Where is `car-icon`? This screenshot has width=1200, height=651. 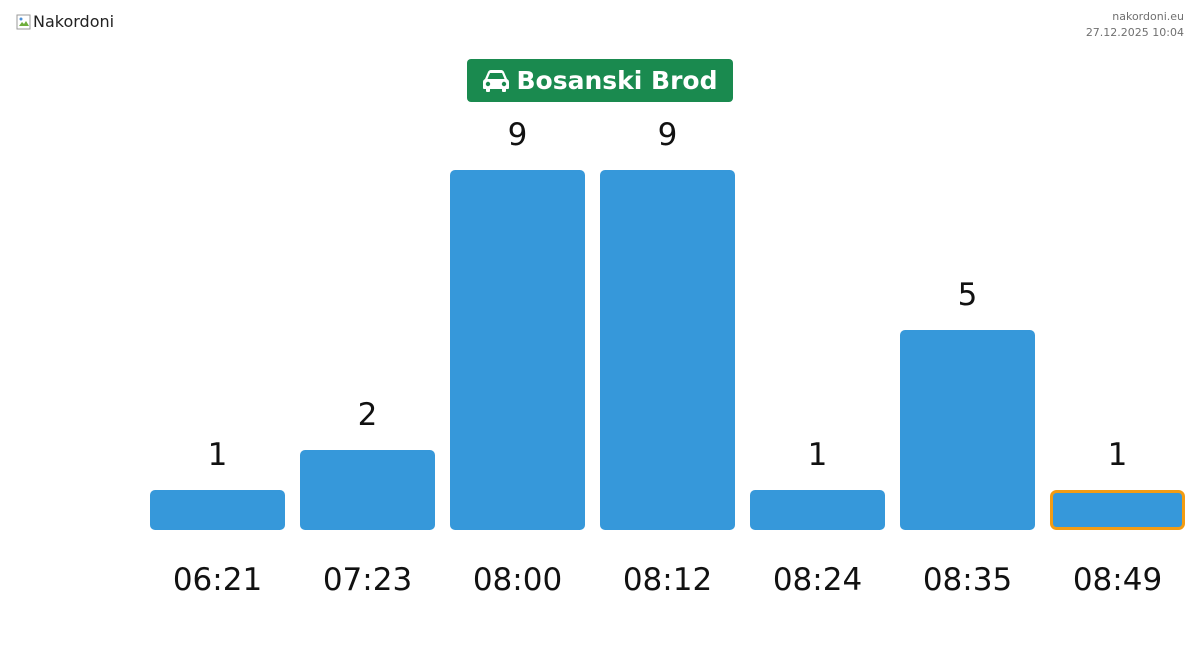 car-icon is located at coordinates (496, 81).